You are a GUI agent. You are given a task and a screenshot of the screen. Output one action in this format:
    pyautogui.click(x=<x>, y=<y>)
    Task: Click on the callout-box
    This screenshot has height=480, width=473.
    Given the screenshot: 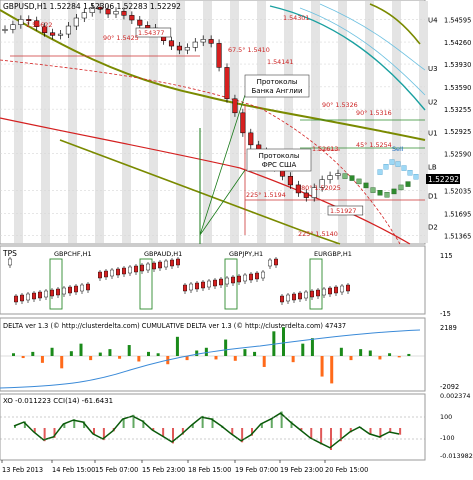 What is the action you would take?
    pyautogui.click(x=279, y=160)
    